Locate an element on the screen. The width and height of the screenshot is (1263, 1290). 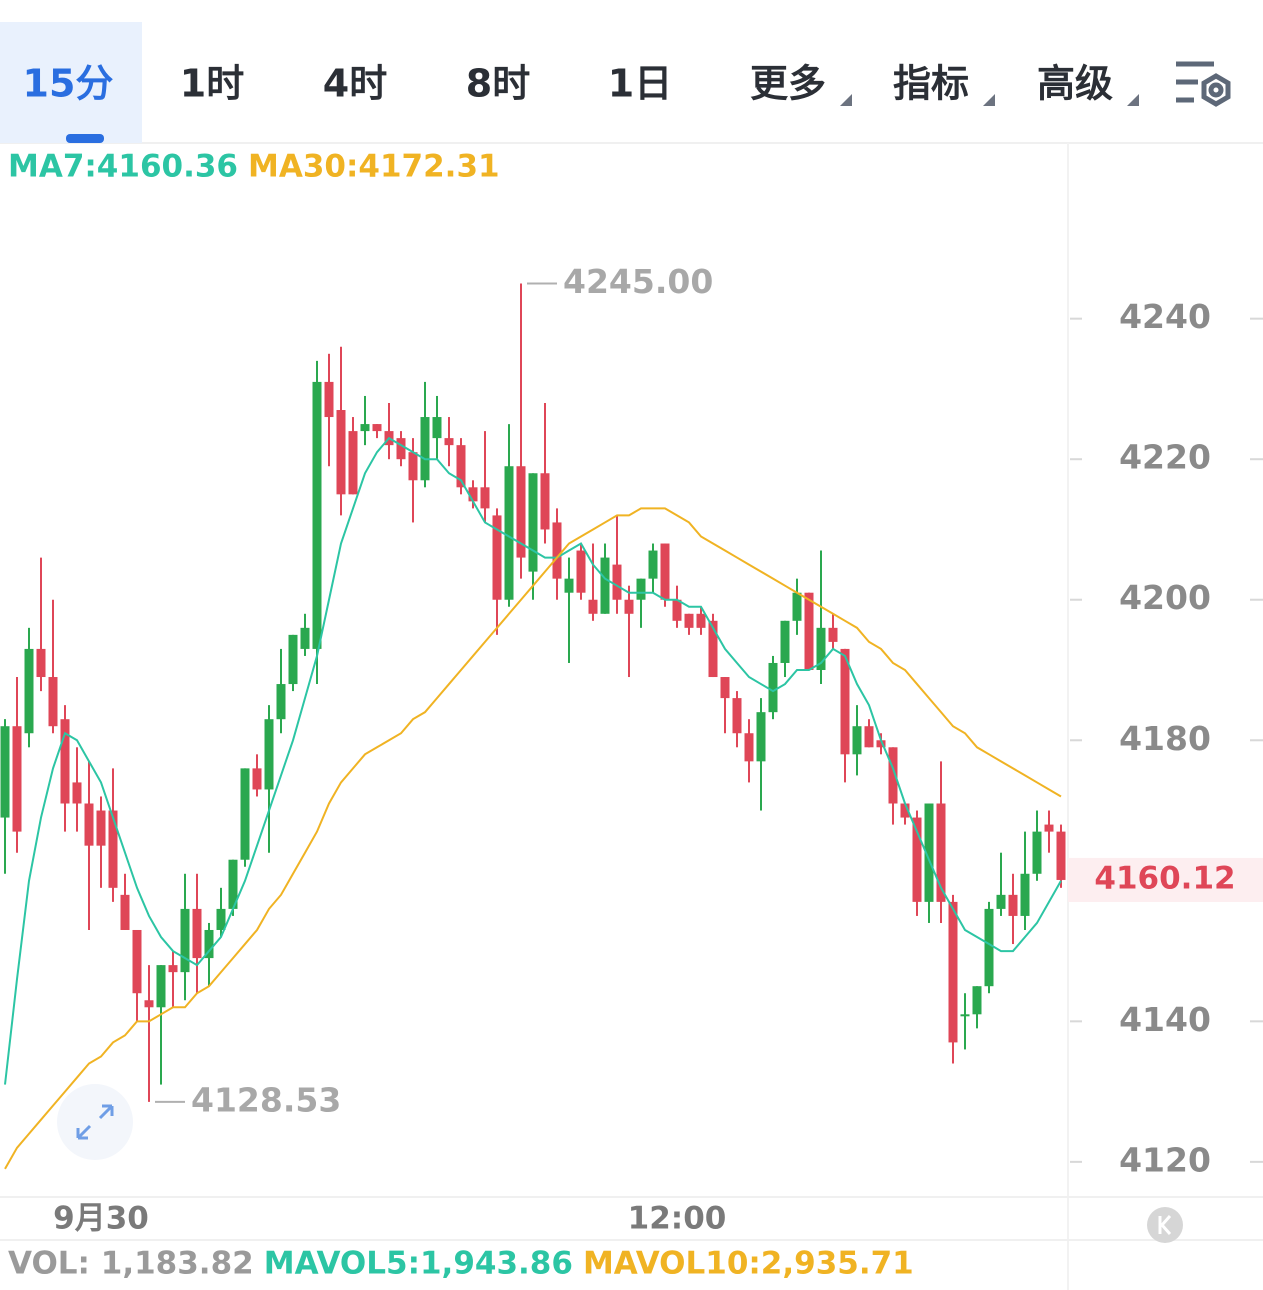
vol-legend: MAVOL5:1,943.86 is located at coordinates (418, 1264).